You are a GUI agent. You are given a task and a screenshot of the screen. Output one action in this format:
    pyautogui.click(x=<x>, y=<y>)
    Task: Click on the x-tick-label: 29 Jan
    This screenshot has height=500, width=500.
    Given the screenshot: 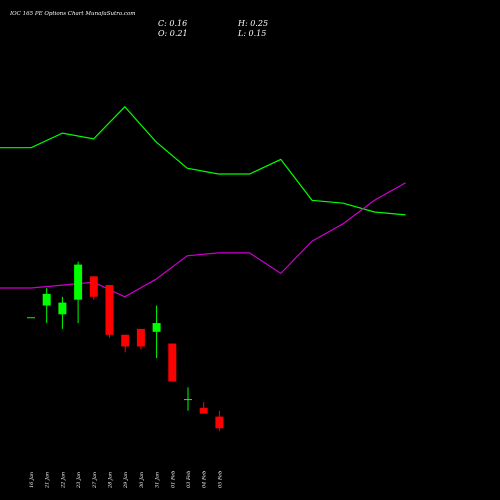 What is the action you would take?
    pyautogui.click(x=126, y=480)
    